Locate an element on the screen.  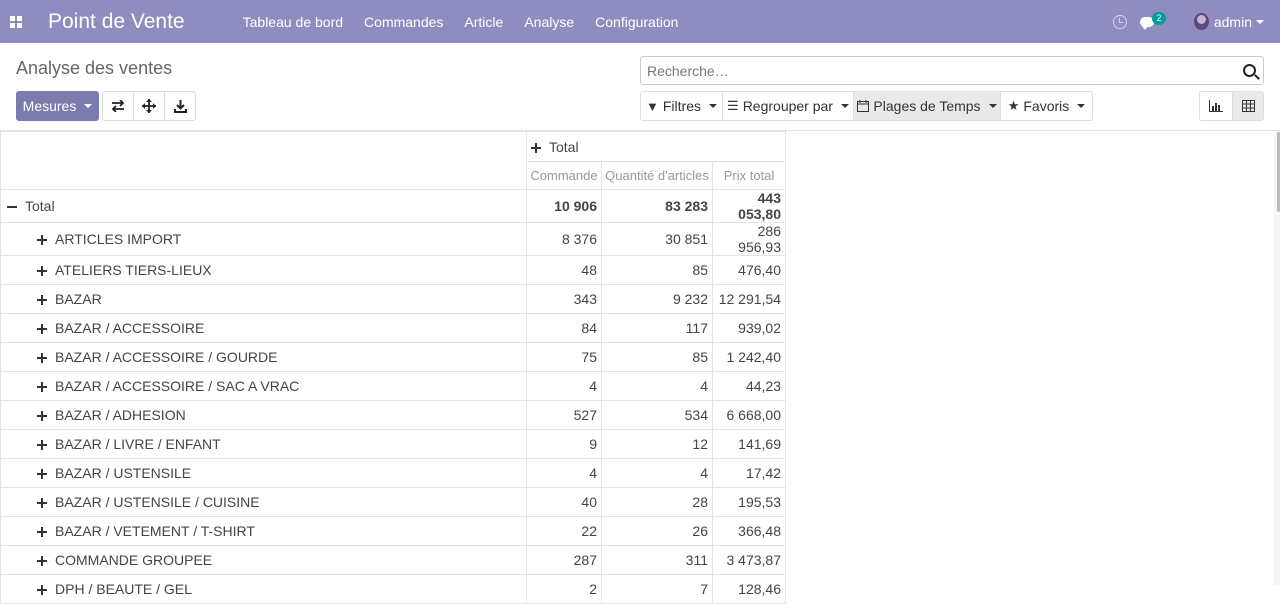
filters-dropdown-button: ▼ Filtres is located at coordinates (681, 106).